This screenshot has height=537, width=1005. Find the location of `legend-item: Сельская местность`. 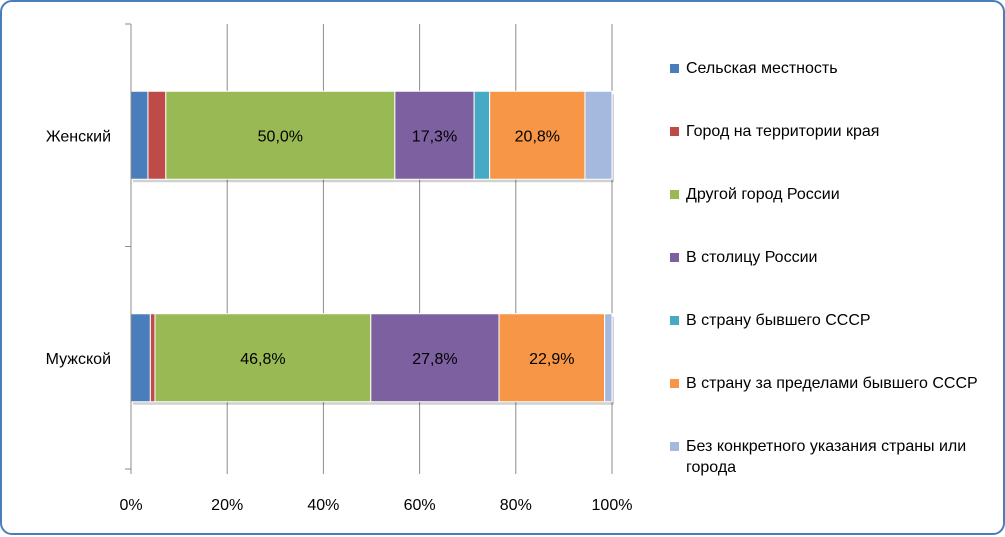

legend-item: Сельская местность is located at coordinates (828, 68).